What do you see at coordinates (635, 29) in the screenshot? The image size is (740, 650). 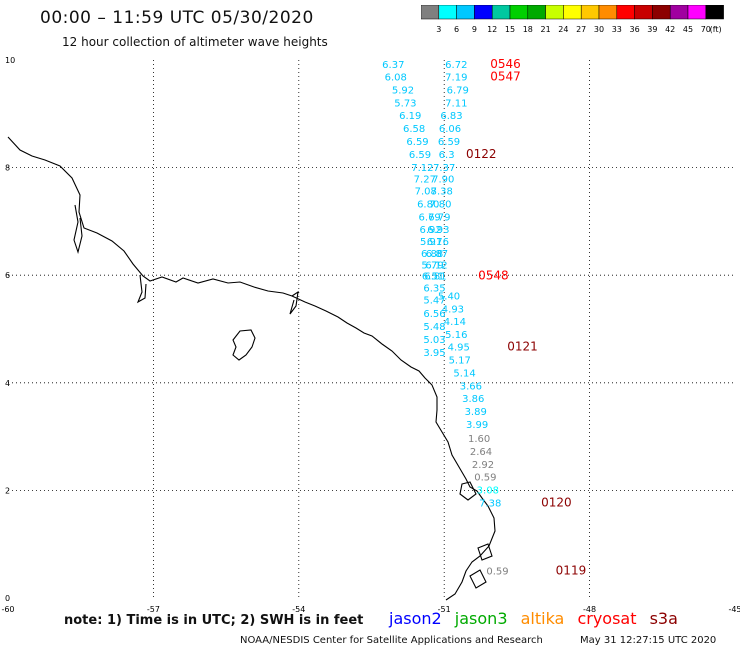 I see `scale-tick-label: 36` at bounding box center [635, 29].